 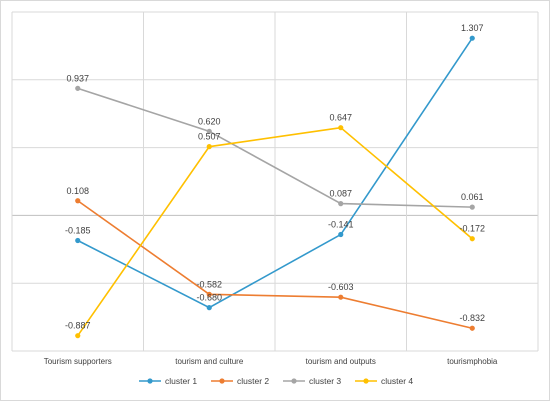 What do you see at coordinates (209, 284) in the screenshot?
I see `data-label: -0.582` at bounding box center [209, 284].